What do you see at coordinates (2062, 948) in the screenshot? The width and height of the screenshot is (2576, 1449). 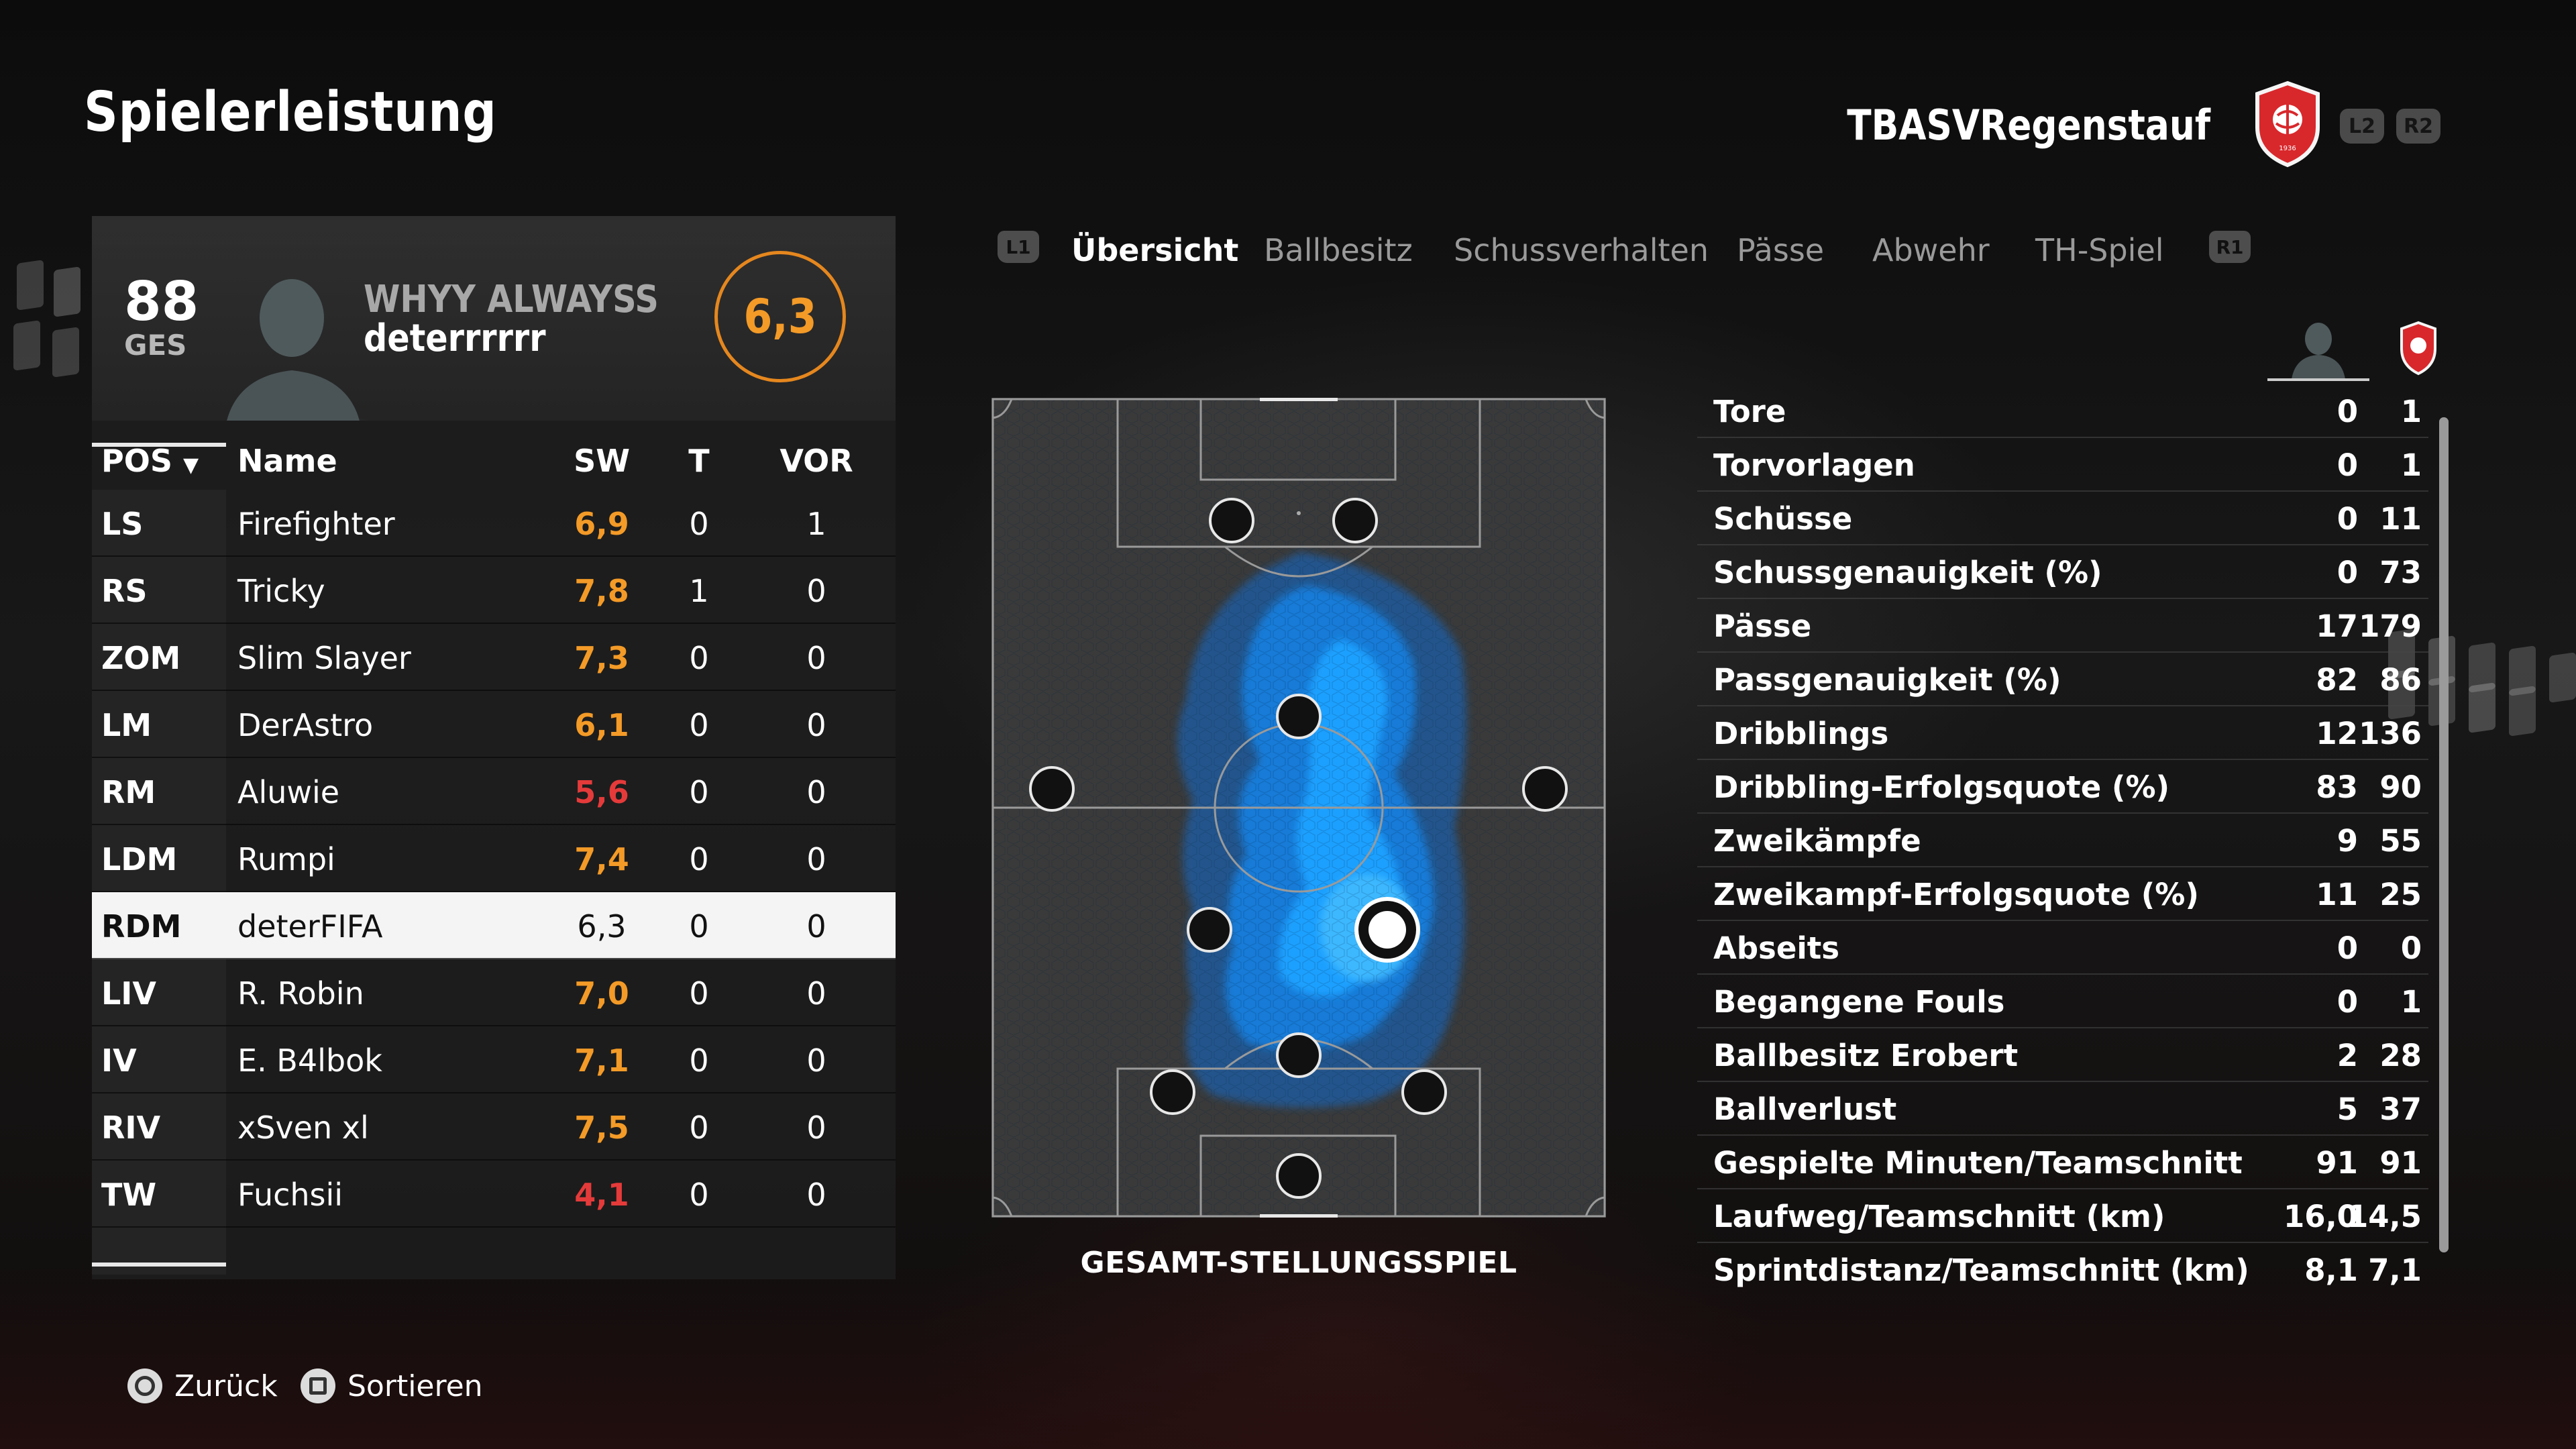 I see `stat-row: Abseits 0 0` at bounding box center [2062, 948].